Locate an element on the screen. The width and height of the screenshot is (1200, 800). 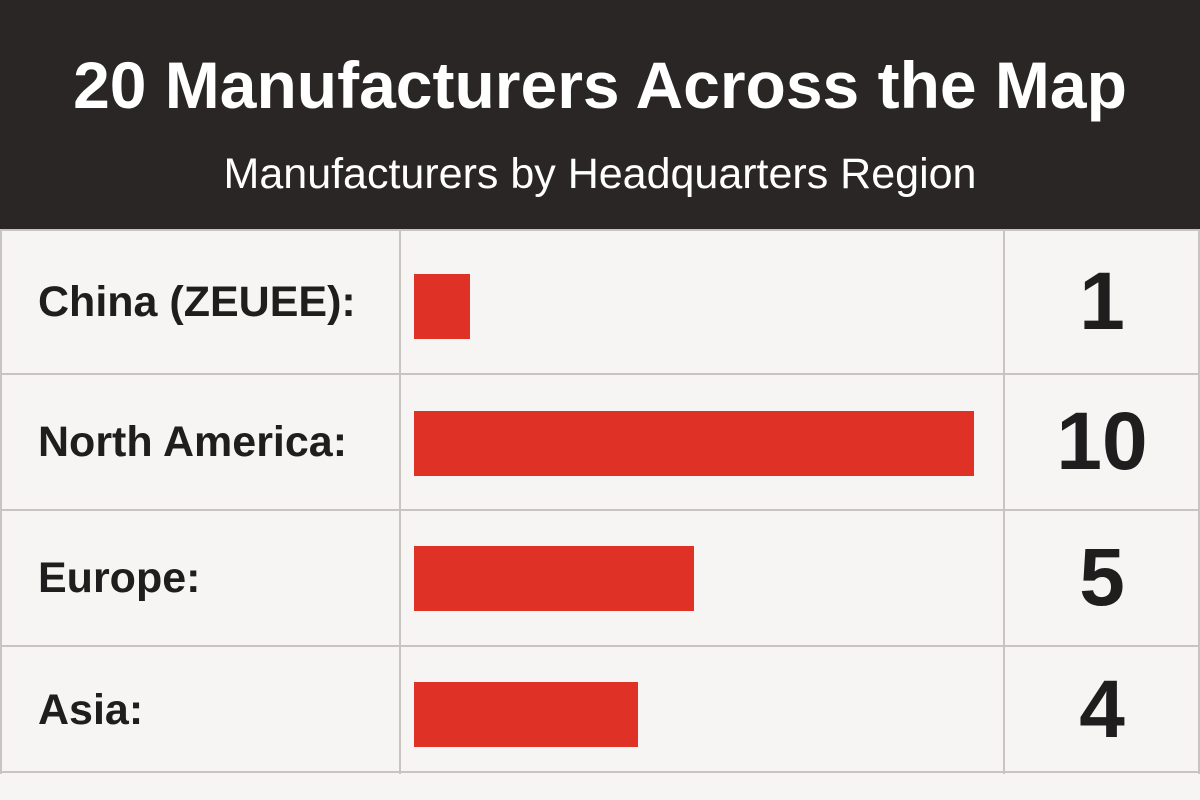
chart-subtitle: Manufacturers by Headquarters Region is located at coordinates (600, 174).